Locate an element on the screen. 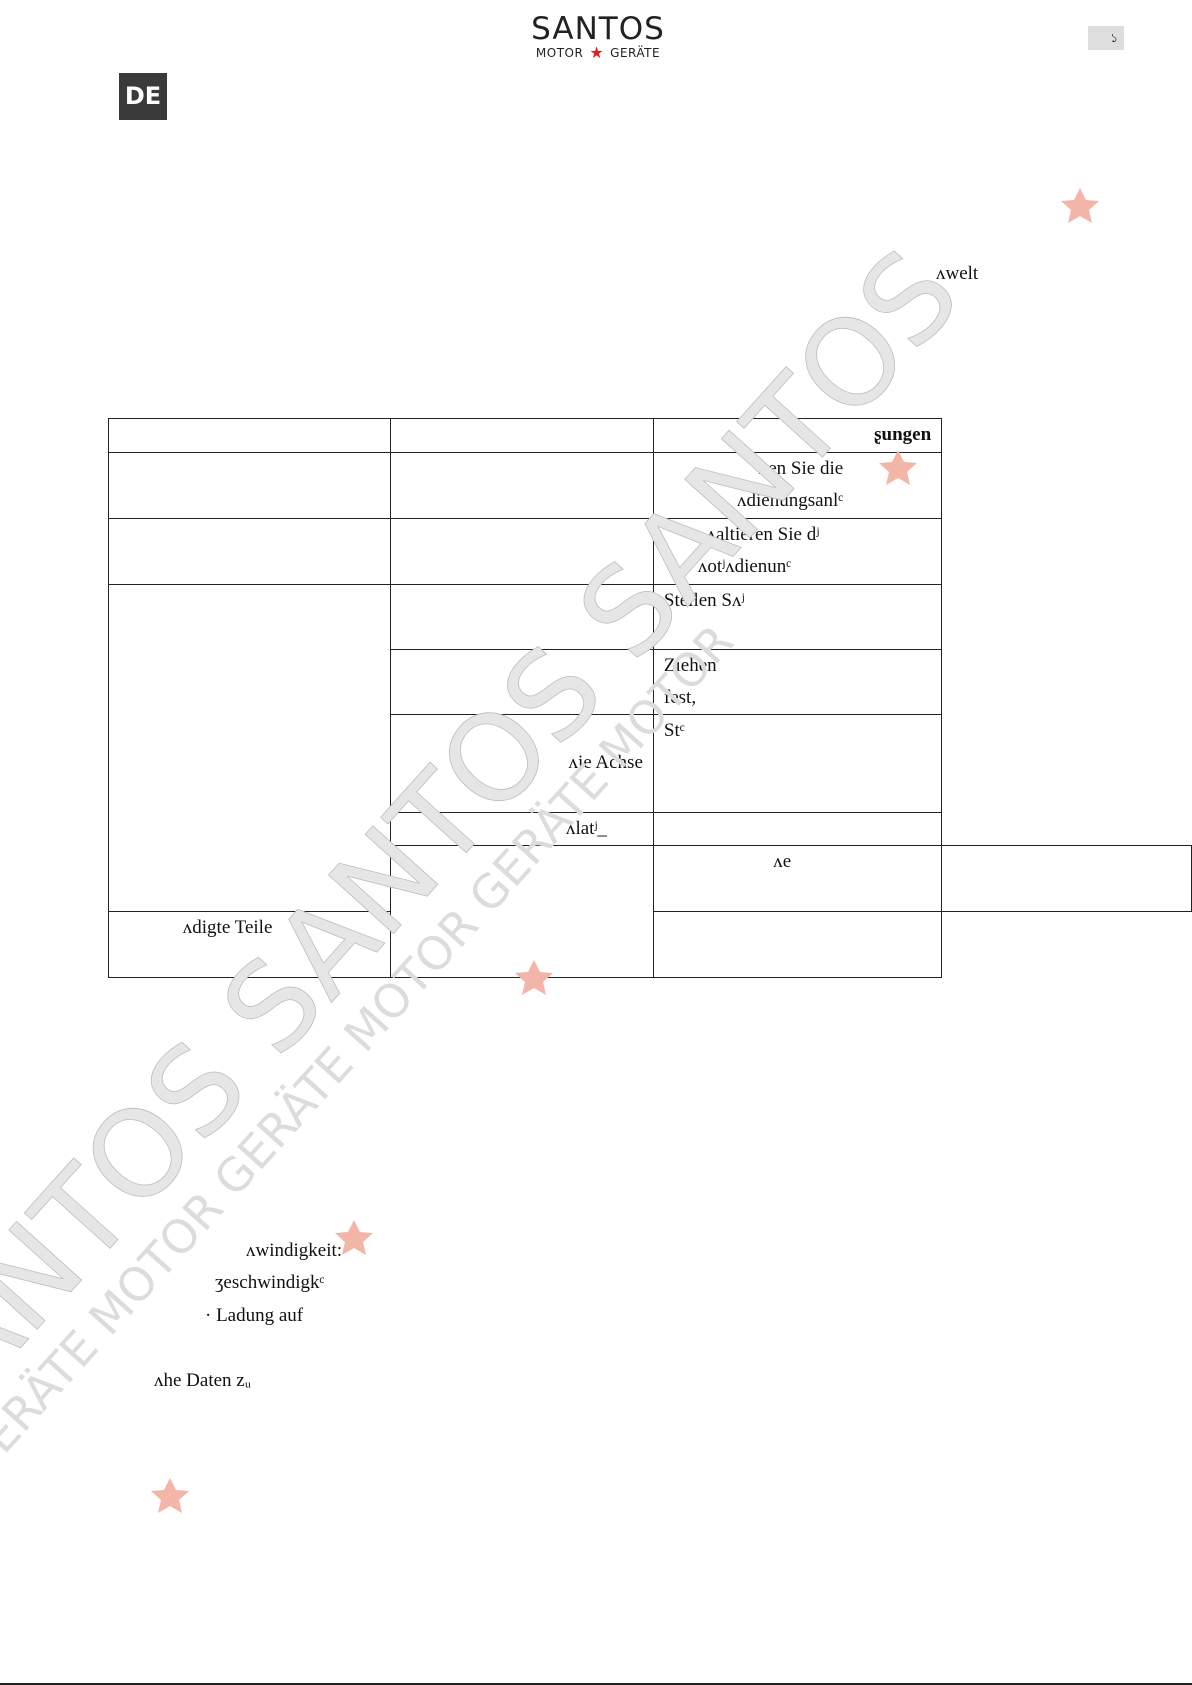 The width and height of the screenshot is (1192, 1685). page-number: ১ is located at coordinates (1106, 38).